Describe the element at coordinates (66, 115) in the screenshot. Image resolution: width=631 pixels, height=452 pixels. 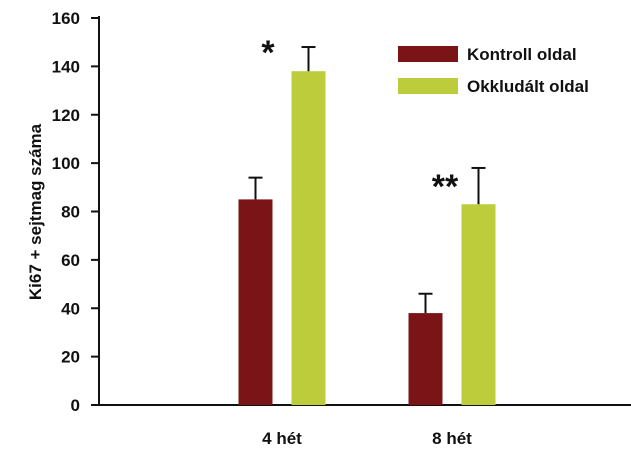
I see `y-tick-label: 120` at that location.